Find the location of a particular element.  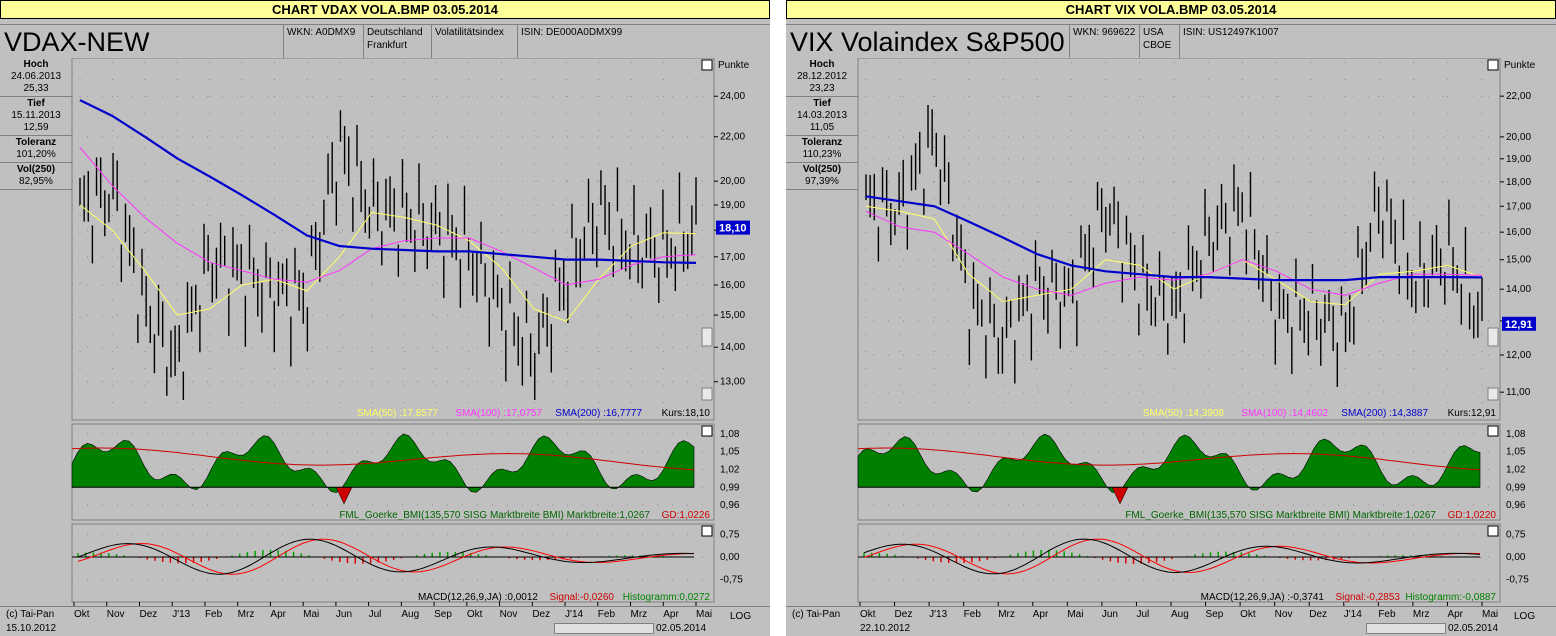

macd-signal-label: Signal:-0,2853 is located at coordinates (1368, 597).